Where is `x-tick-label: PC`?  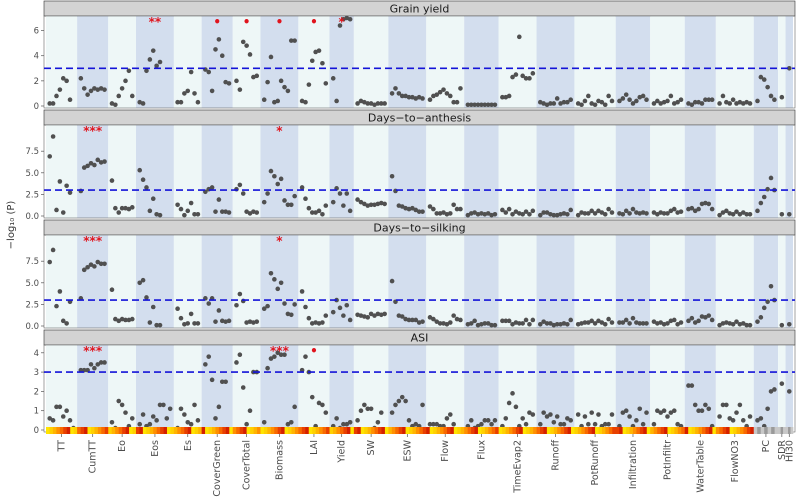
x-tick-label: PC is located at coordinates (766, 446).